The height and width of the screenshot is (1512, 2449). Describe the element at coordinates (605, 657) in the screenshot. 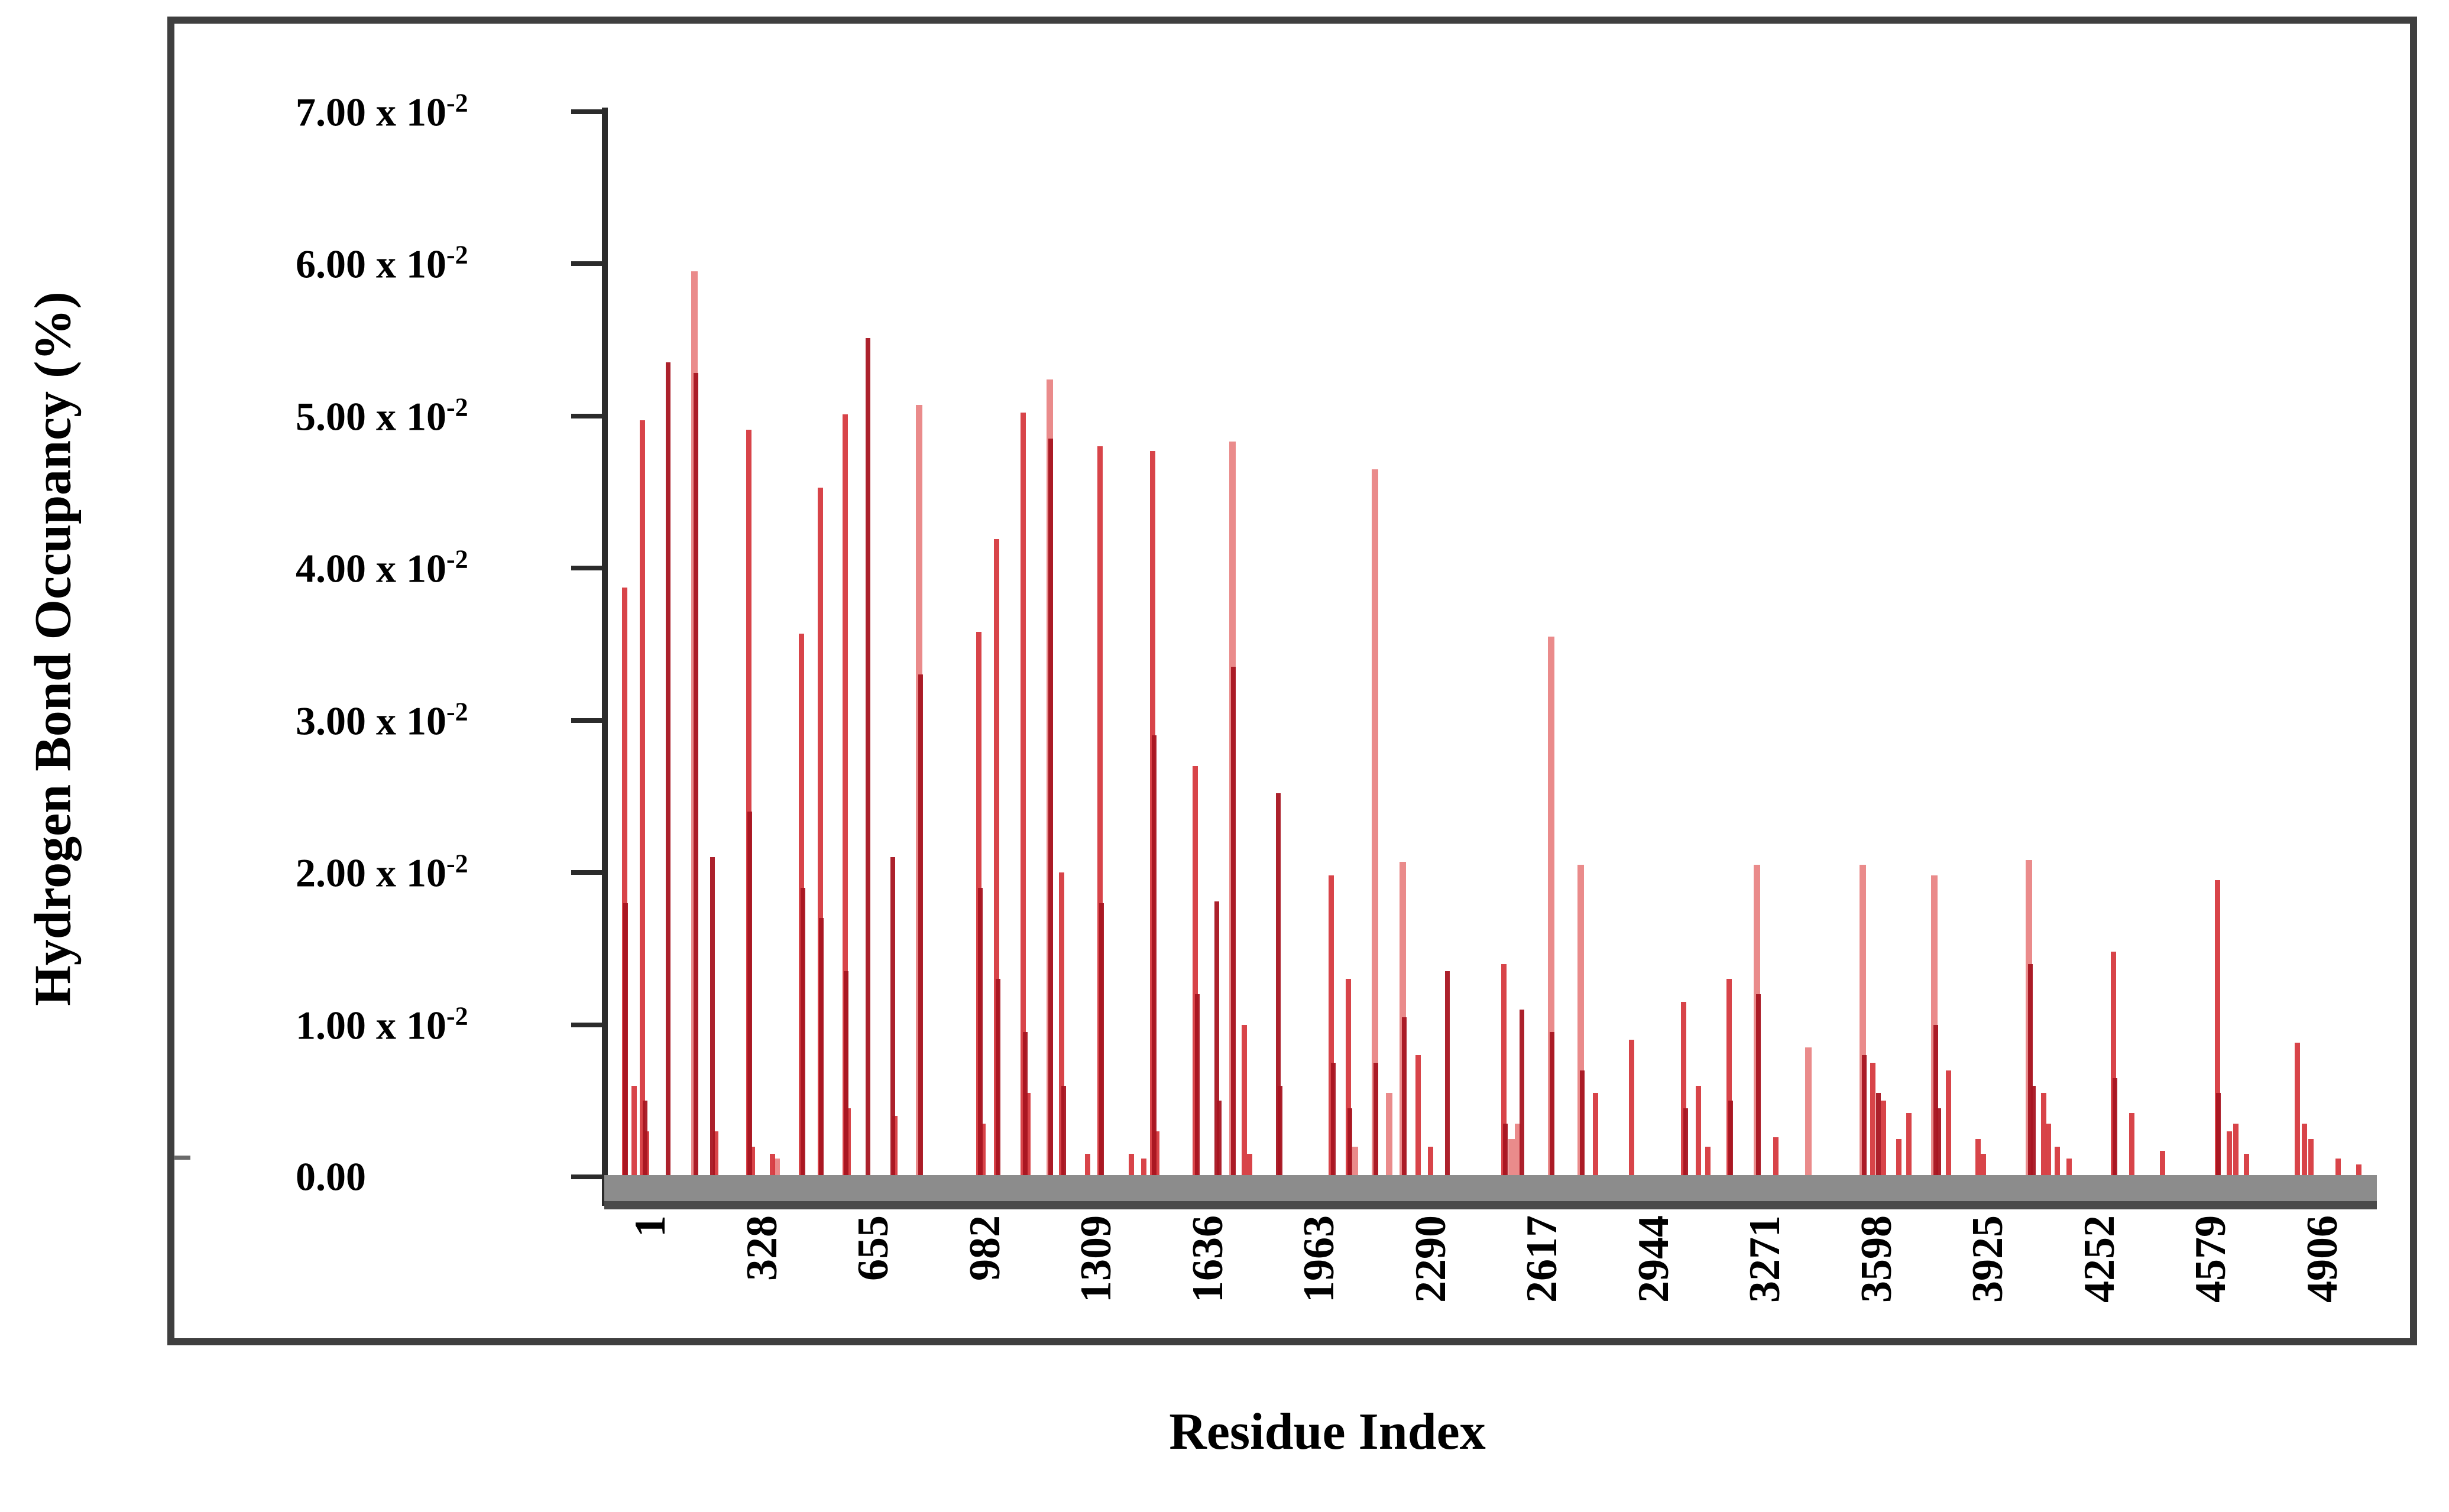

I see `y-axis-line` at that location.